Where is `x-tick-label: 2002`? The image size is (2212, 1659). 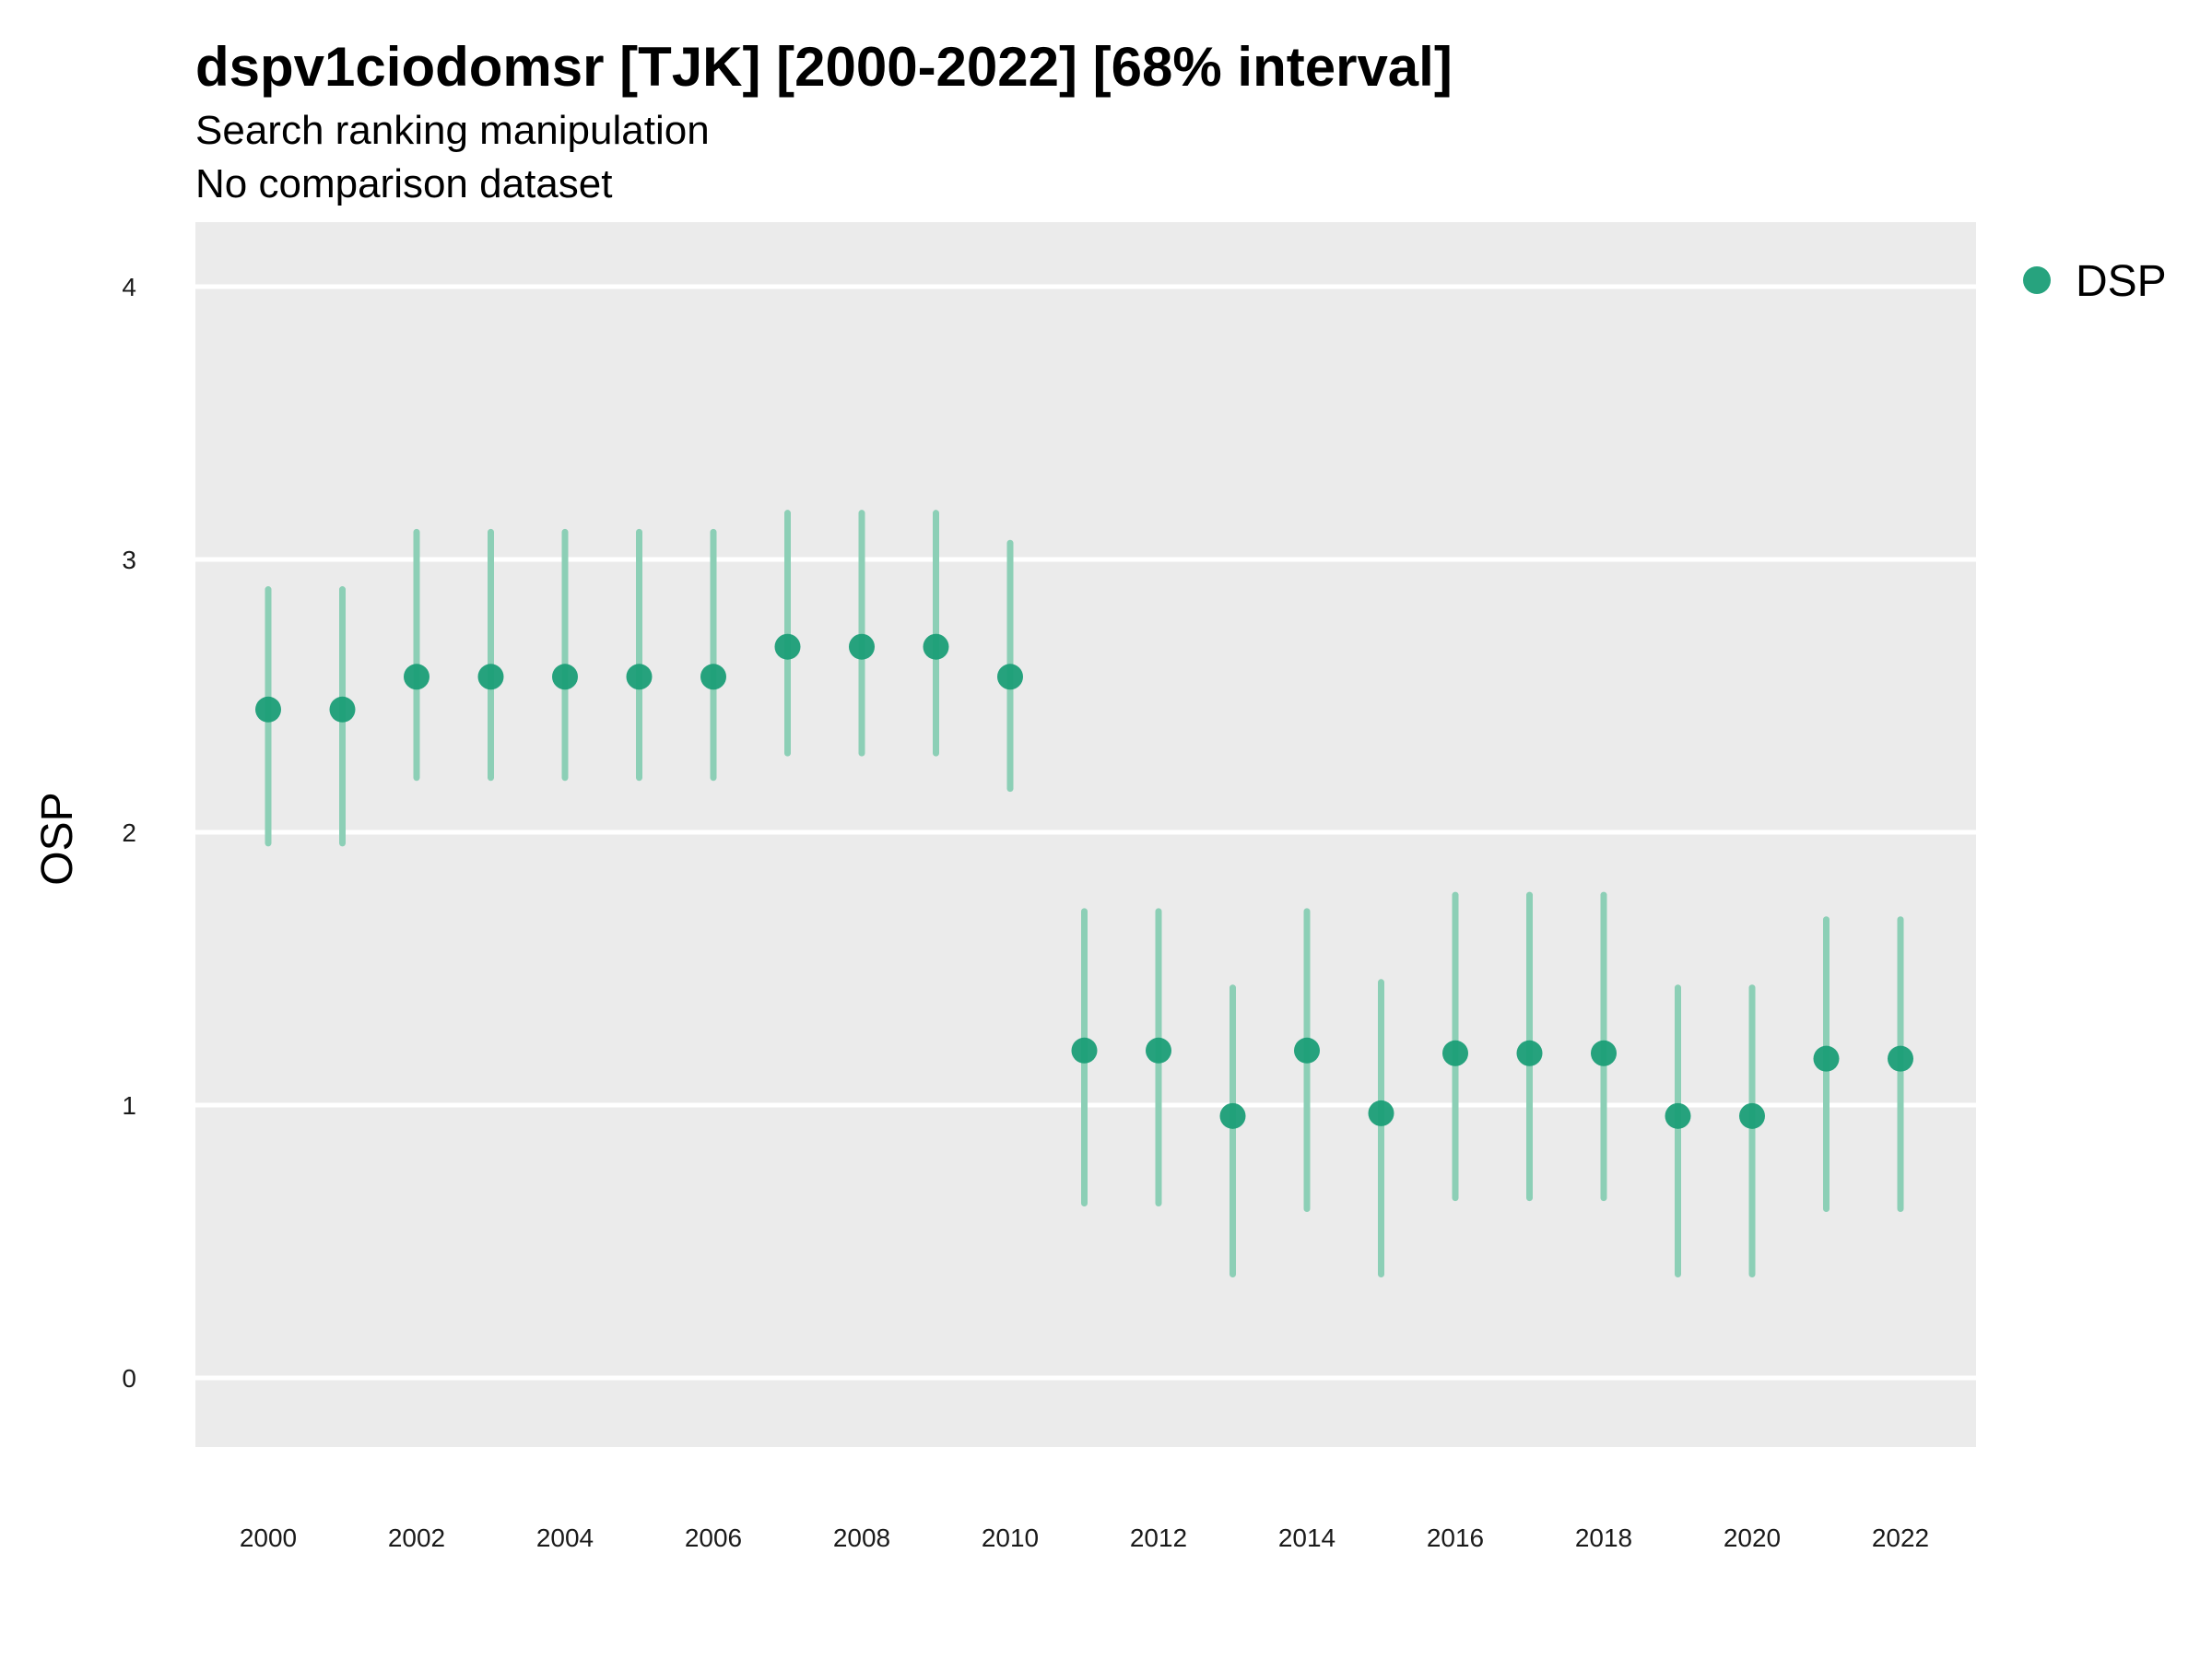
x-tick-label: 2002 is located at coordinates (416, 1538).